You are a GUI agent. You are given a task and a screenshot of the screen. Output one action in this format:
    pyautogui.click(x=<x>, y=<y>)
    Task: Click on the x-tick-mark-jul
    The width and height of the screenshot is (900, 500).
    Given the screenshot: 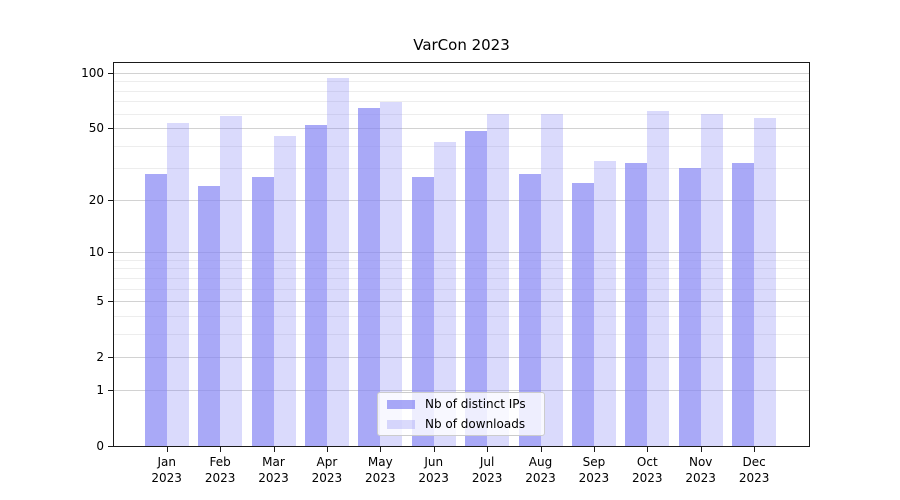 What is the action you would take?
    pyautogui.click(x=488, y=449)
    